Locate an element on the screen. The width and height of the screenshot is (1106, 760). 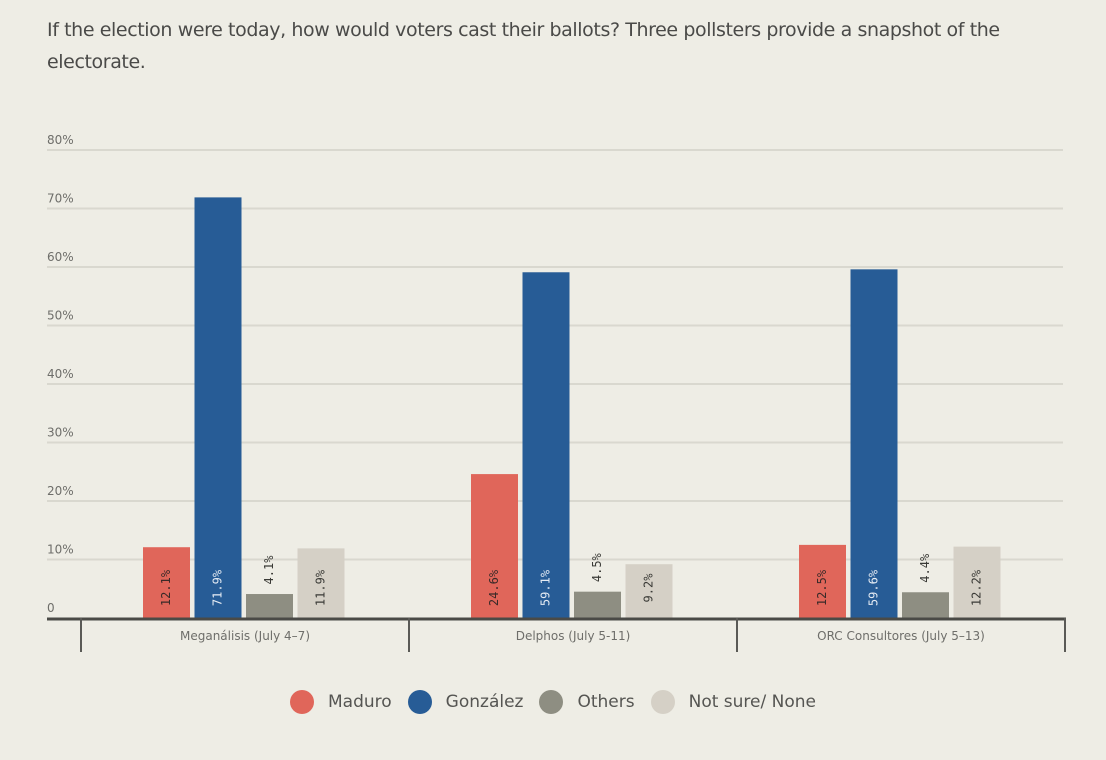
x-axis is located at coordinates (556, 634).